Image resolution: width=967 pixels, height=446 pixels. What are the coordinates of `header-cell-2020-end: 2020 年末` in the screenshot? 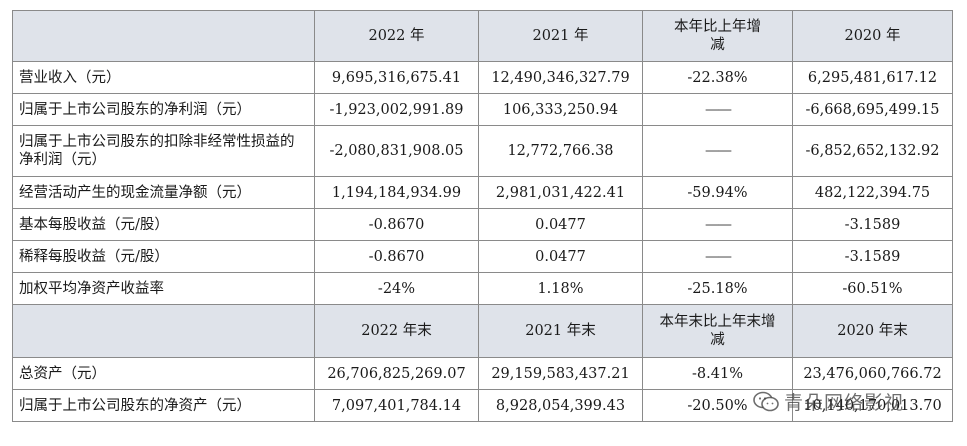 It's located at (872, 331).